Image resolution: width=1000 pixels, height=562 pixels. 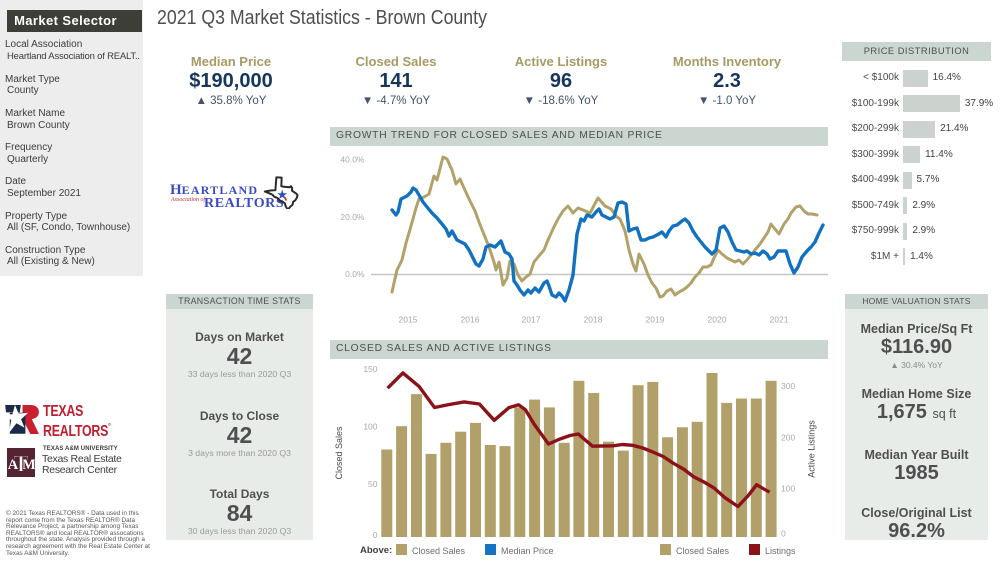 I want to click on svg-text: 2017, so click(x=531, y=320).